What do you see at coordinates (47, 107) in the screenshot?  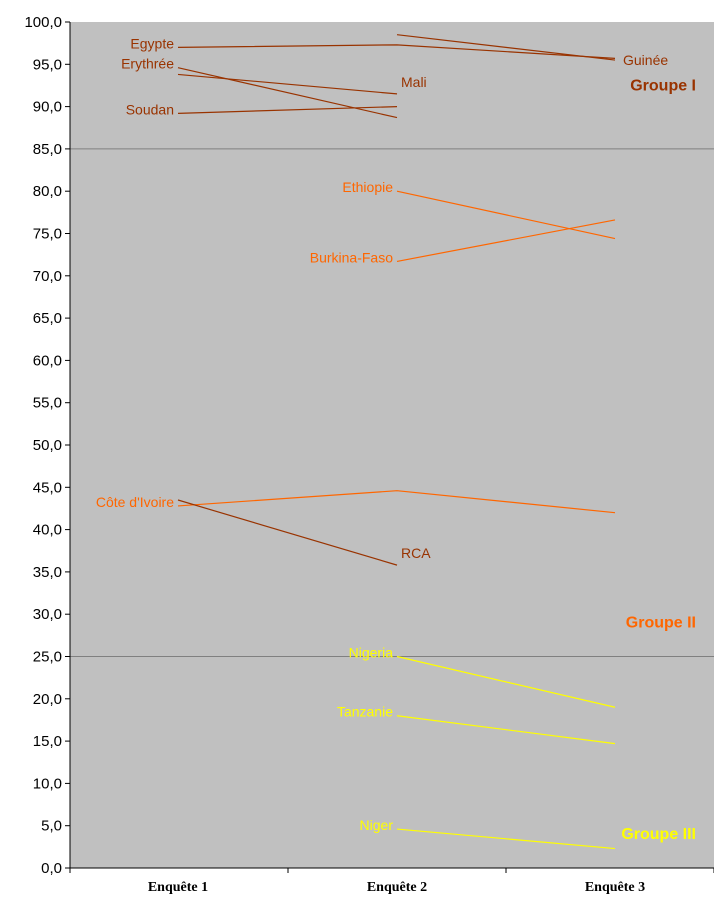 I see `y-tick-label: 90,0` at bounding box center [47, 107].